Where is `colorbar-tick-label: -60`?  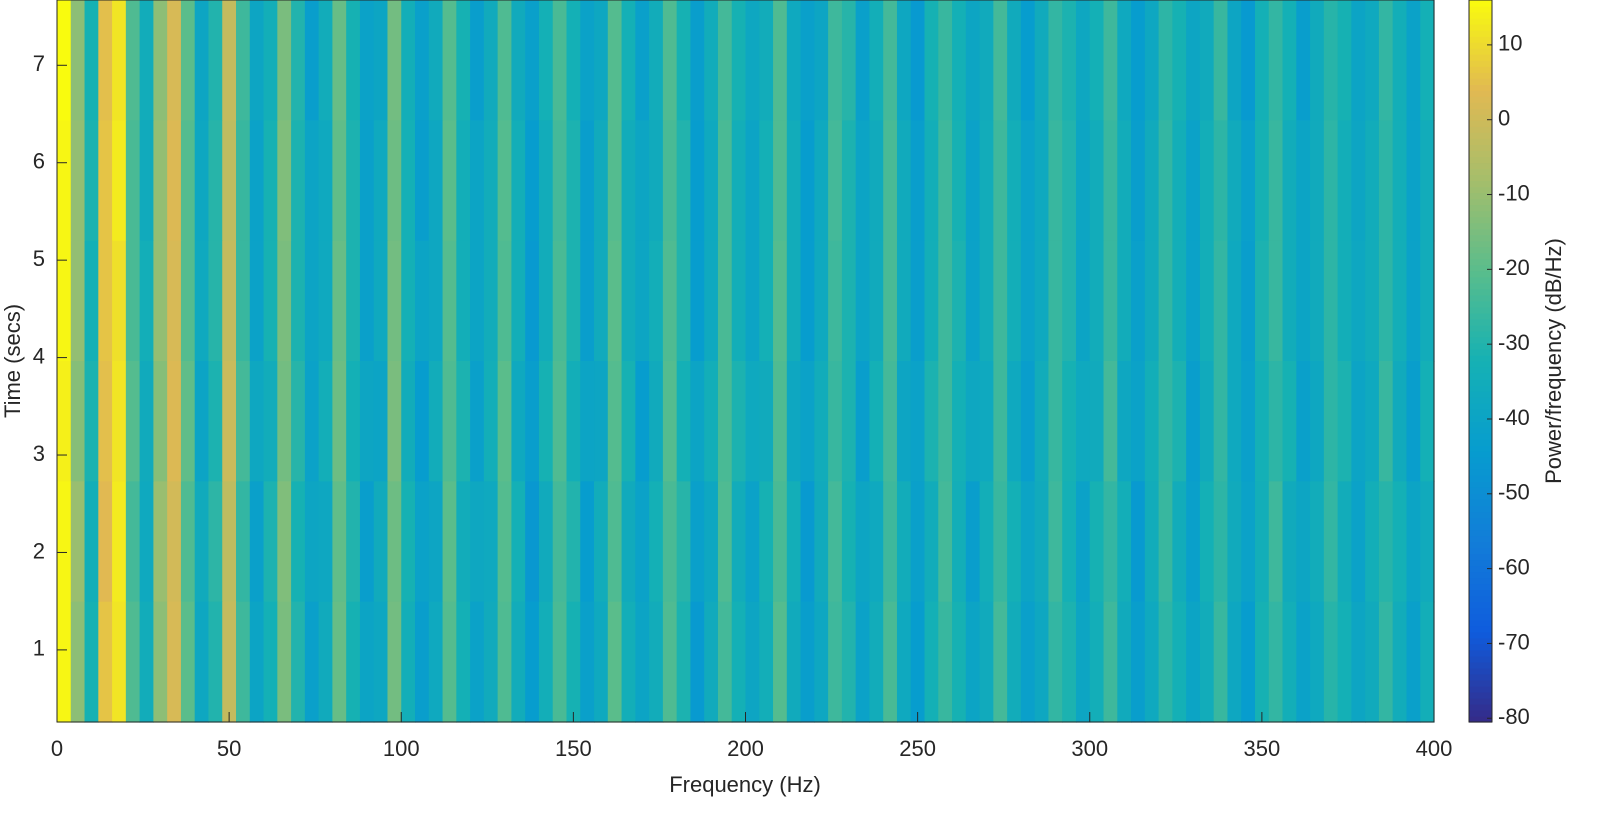 colorbar-tick-label: -60 is located at coordinates (1514, 566).